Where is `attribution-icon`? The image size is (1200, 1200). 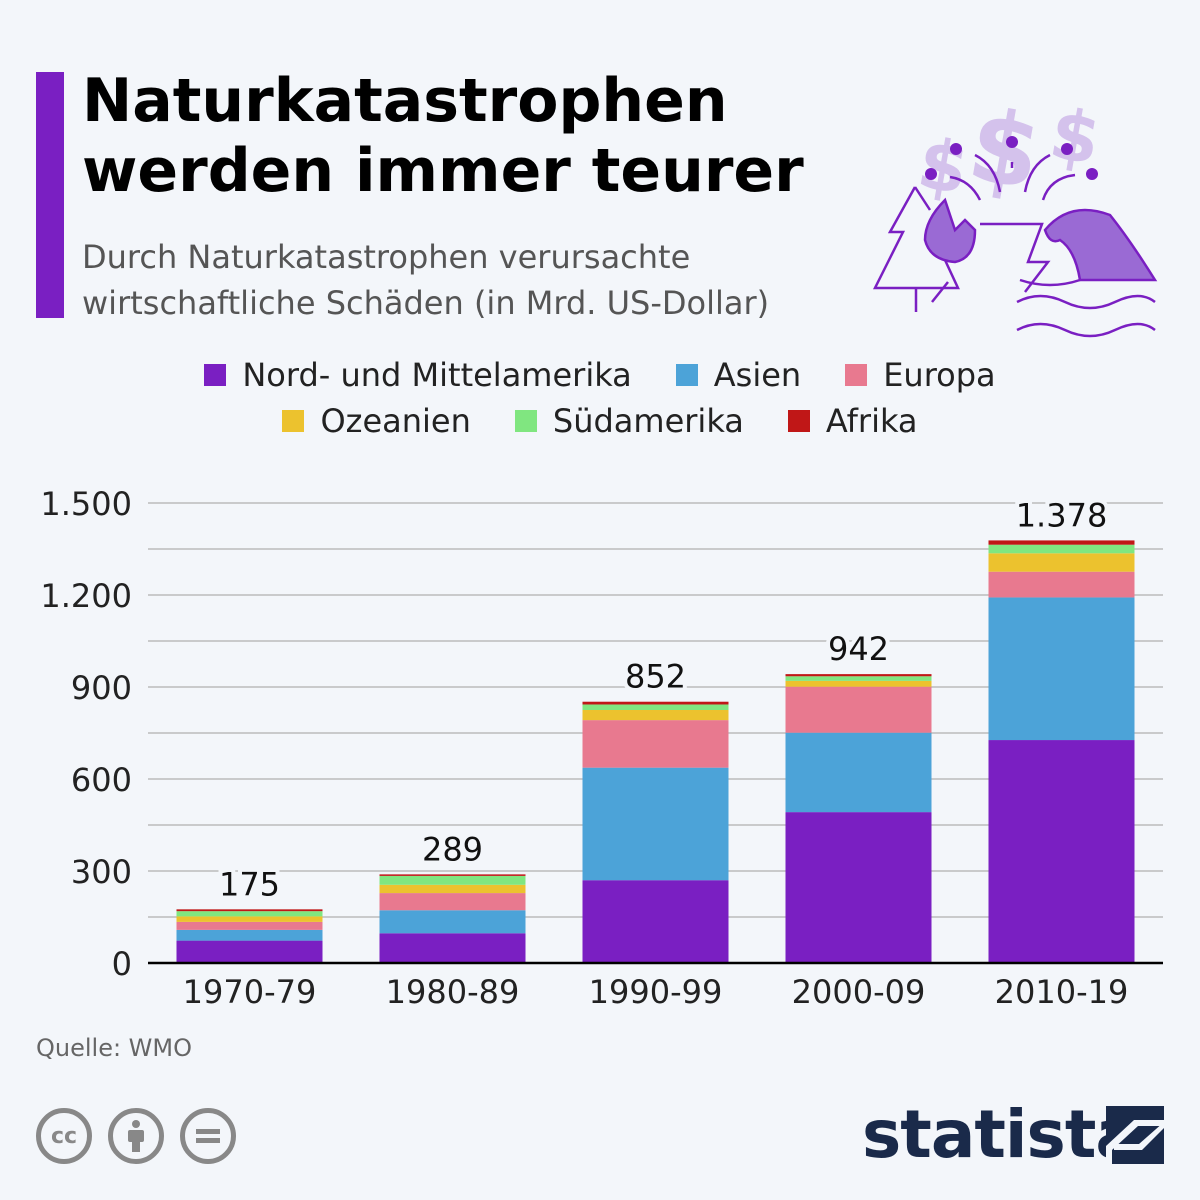
attribution-icon is located at coordinates (136, 1136).